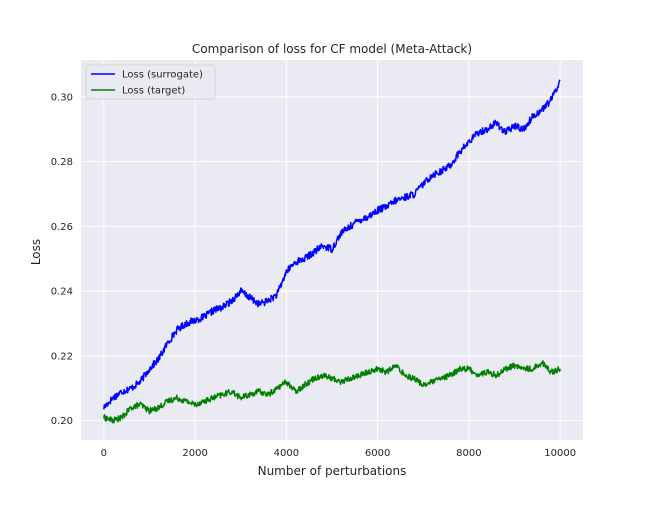 The height and width of the screenshot is (508, 648). What do you see at coordinates (560, 453) in the screenshot?
I see `x-tick-label: 10000` at bounding box center [560, 453].